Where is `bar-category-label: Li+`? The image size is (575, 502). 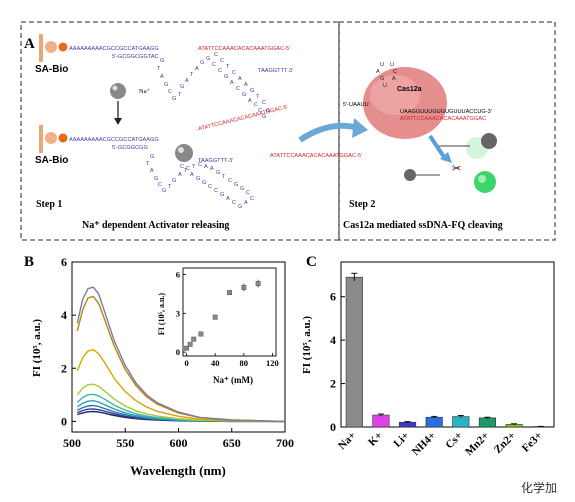 bar-category-label: Li+ is located at coordinates (401, 440).